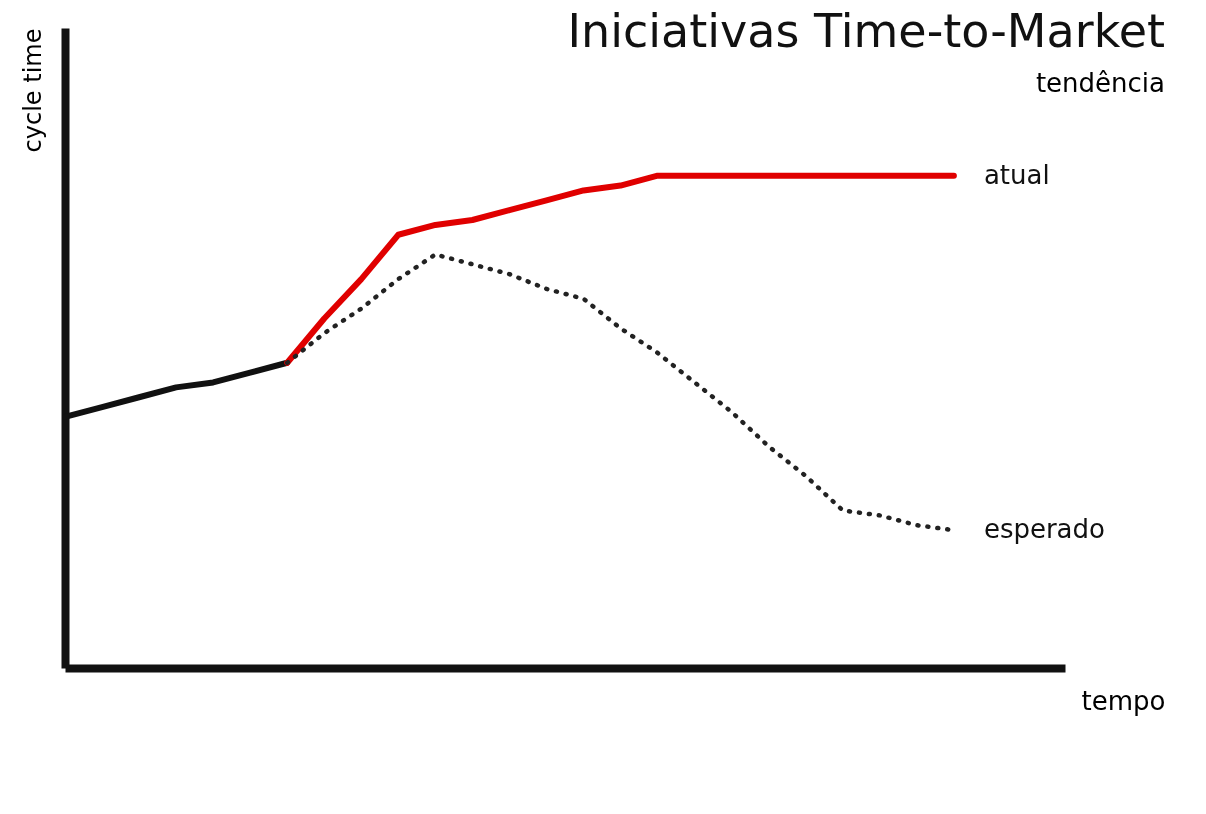 This screenshot has width=1206, height=814. I want to click on y-axis-title: cycle time, so click(32, 90).